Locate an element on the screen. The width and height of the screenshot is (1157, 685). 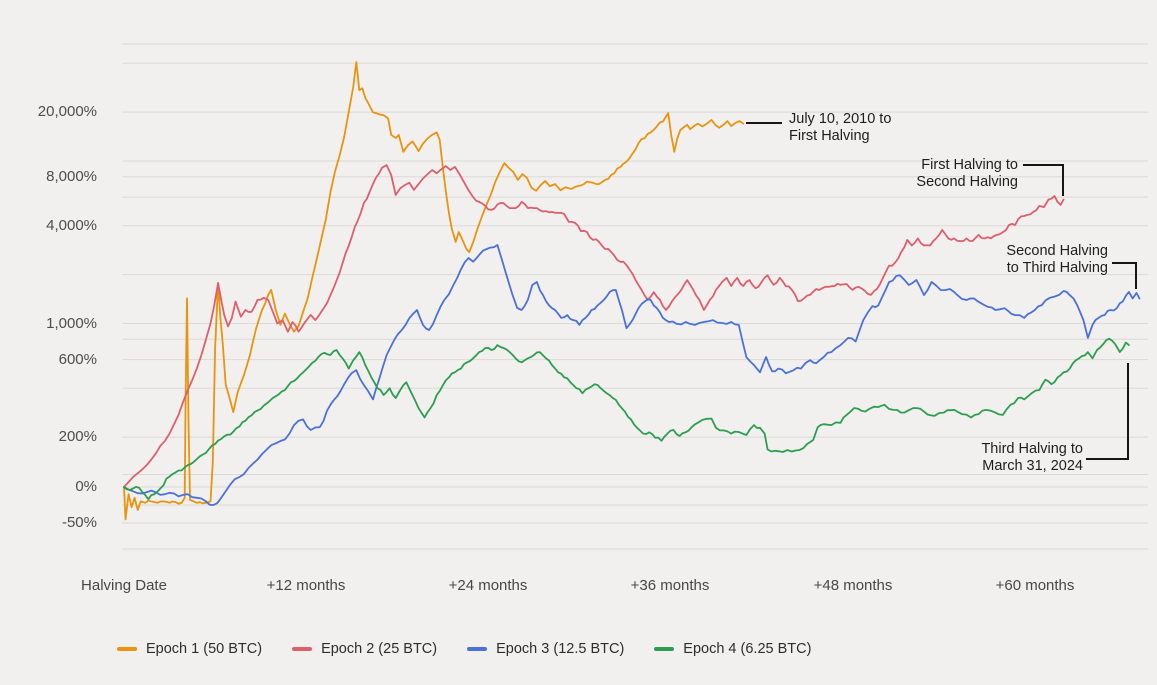
annotation-epoch2: First Halving to Second Halving is located at coordinates (940, 173).